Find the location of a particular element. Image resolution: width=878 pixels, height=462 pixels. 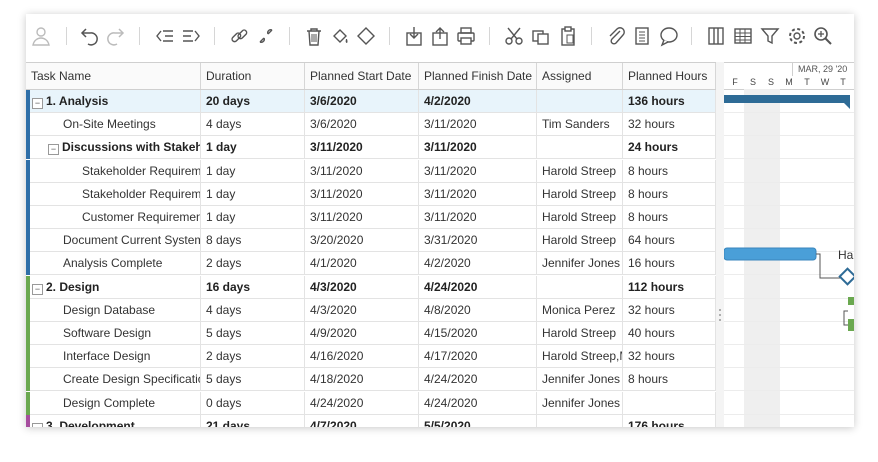

eraser-icon is located at coordinates (366, 36).